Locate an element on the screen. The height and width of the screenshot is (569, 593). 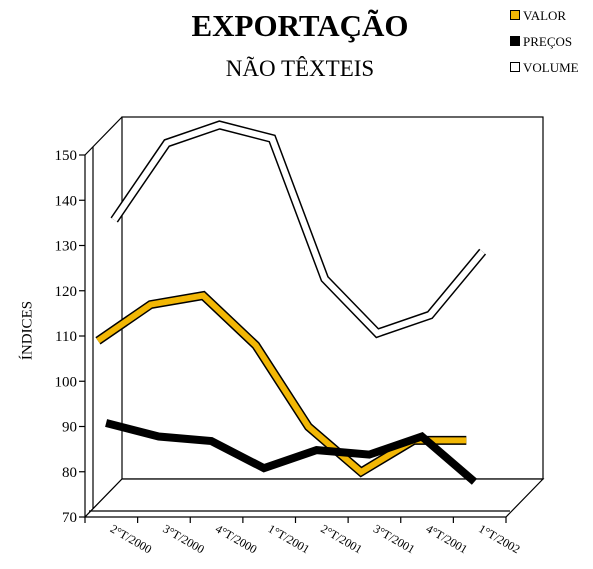
y-axis-label: ÍNDICES is located at coordinates (27, 330).